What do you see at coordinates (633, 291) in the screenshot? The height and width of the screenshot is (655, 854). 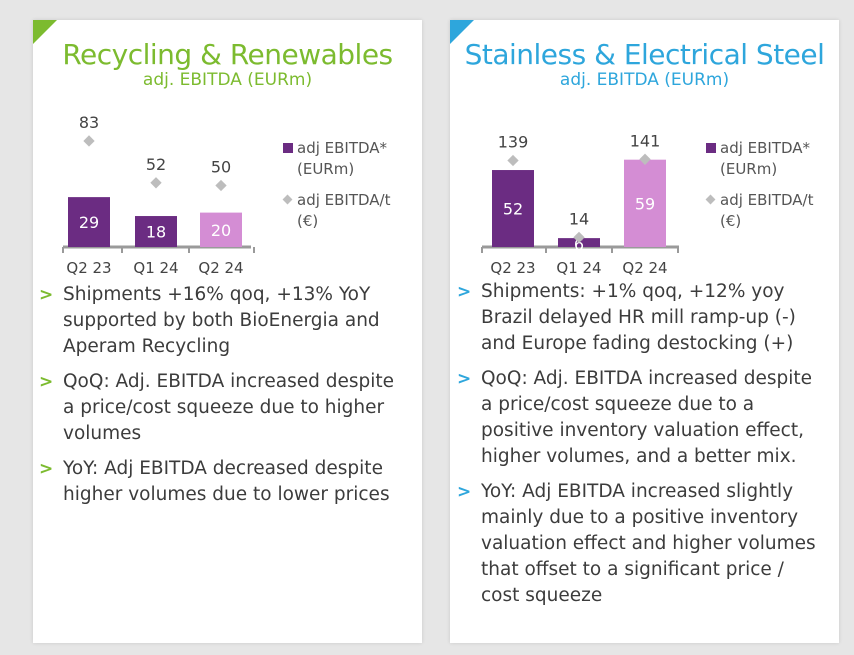 I see `bullet-line: Shipments: +1% qoq, +12% yoy` at bounding box center [633, 291].